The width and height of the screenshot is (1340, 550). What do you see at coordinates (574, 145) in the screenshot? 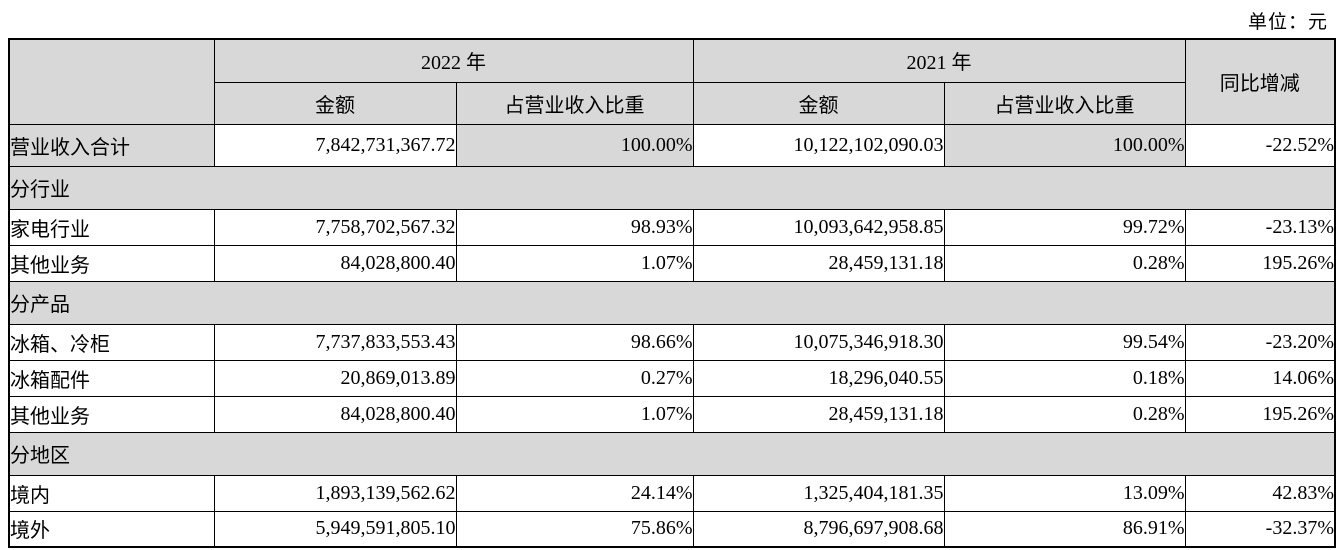
I see `ratio-2022-cell: 100.00%` at bounding box center [574, 145].